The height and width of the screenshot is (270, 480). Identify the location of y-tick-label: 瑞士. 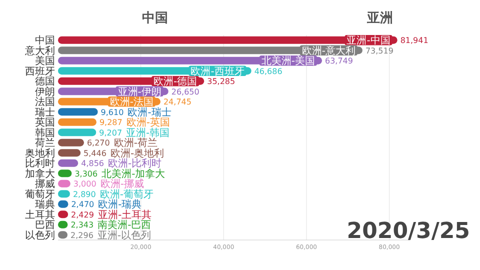
(45, 112).